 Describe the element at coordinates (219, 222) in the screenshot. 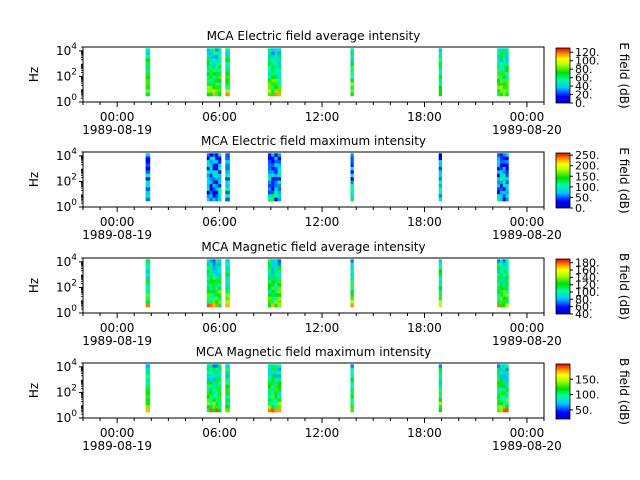

I see `x-tick-label: 06:00` at that location.